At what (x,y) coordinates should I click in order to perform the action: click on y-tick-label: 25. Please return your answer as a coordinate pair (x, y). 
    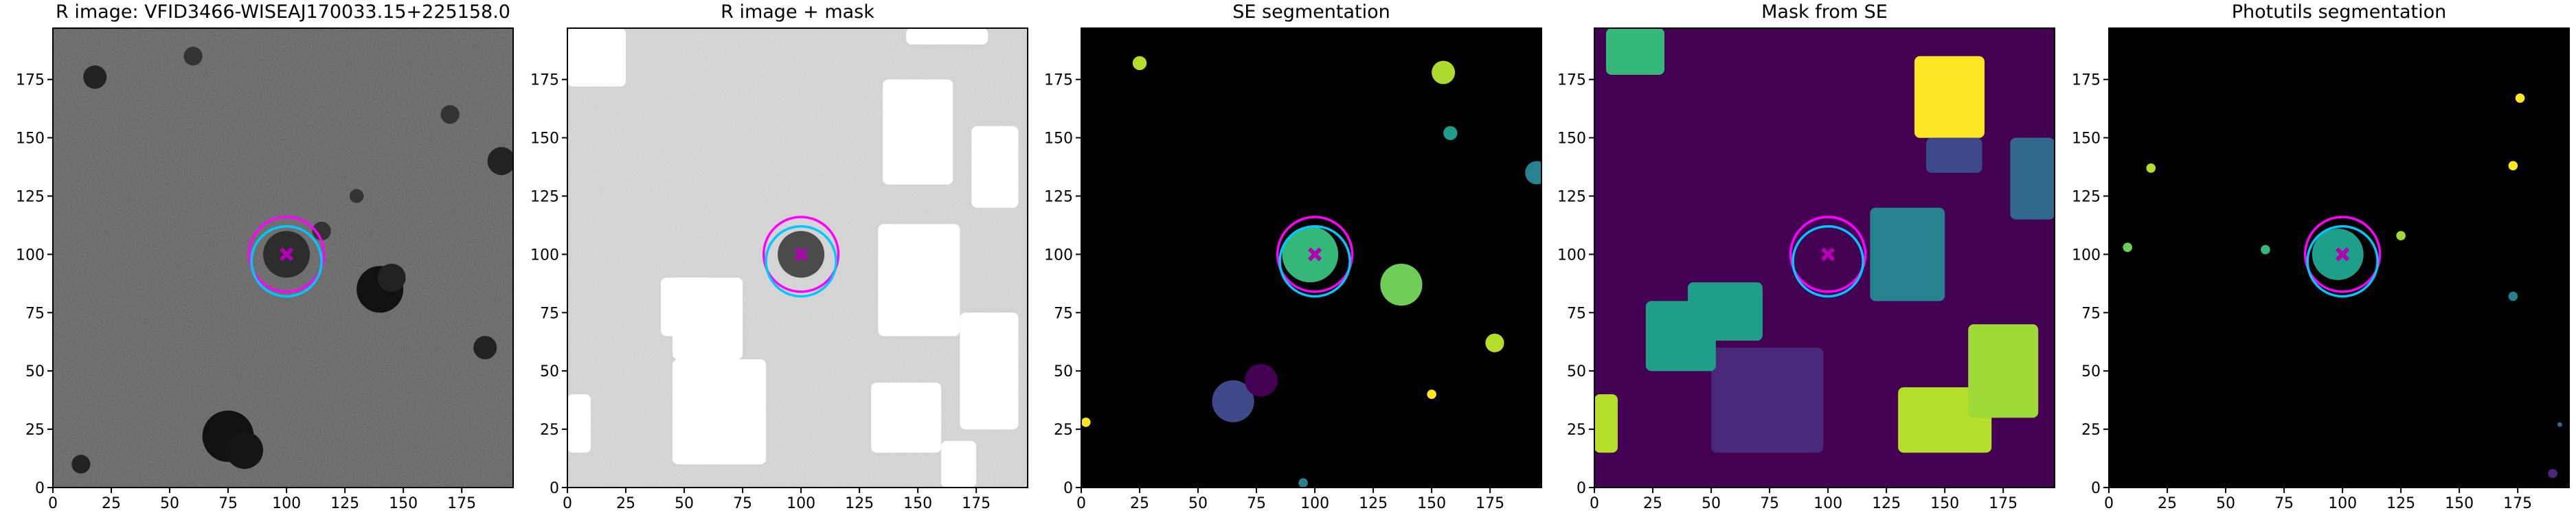
    Looking at the image, I should click on (2091, 430).